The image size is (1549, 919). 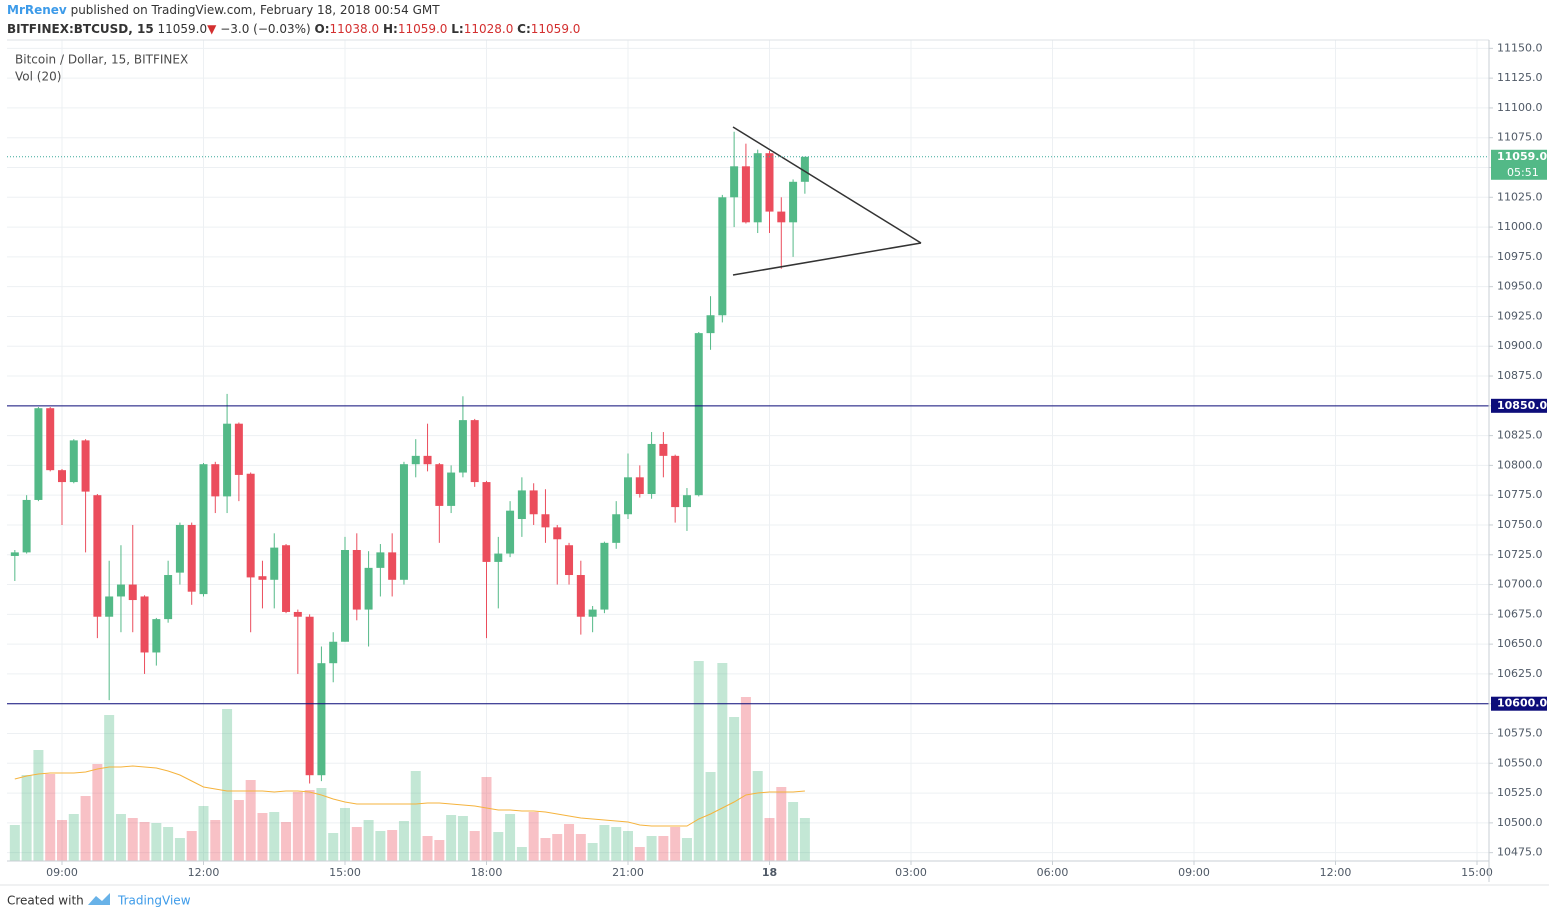 What do you see at coordinates (154, 901) in the screenshot?
I see `footer-brand: TradingView` at bounding box center [154, 901].